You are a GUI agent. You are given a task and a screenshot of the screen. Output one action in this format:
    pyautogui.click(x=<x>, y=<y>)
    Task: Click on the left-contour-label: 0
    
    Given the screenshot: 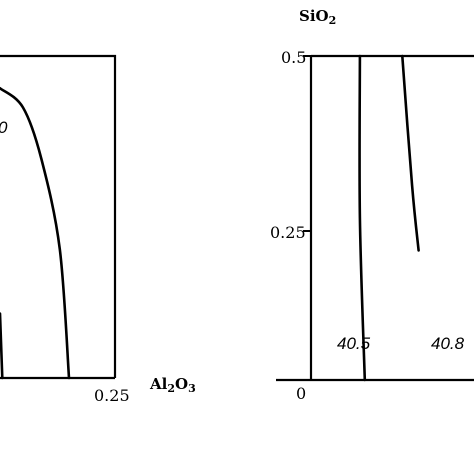 What is the action you would take?
    pyautogui.click(x=4, y=127)
    